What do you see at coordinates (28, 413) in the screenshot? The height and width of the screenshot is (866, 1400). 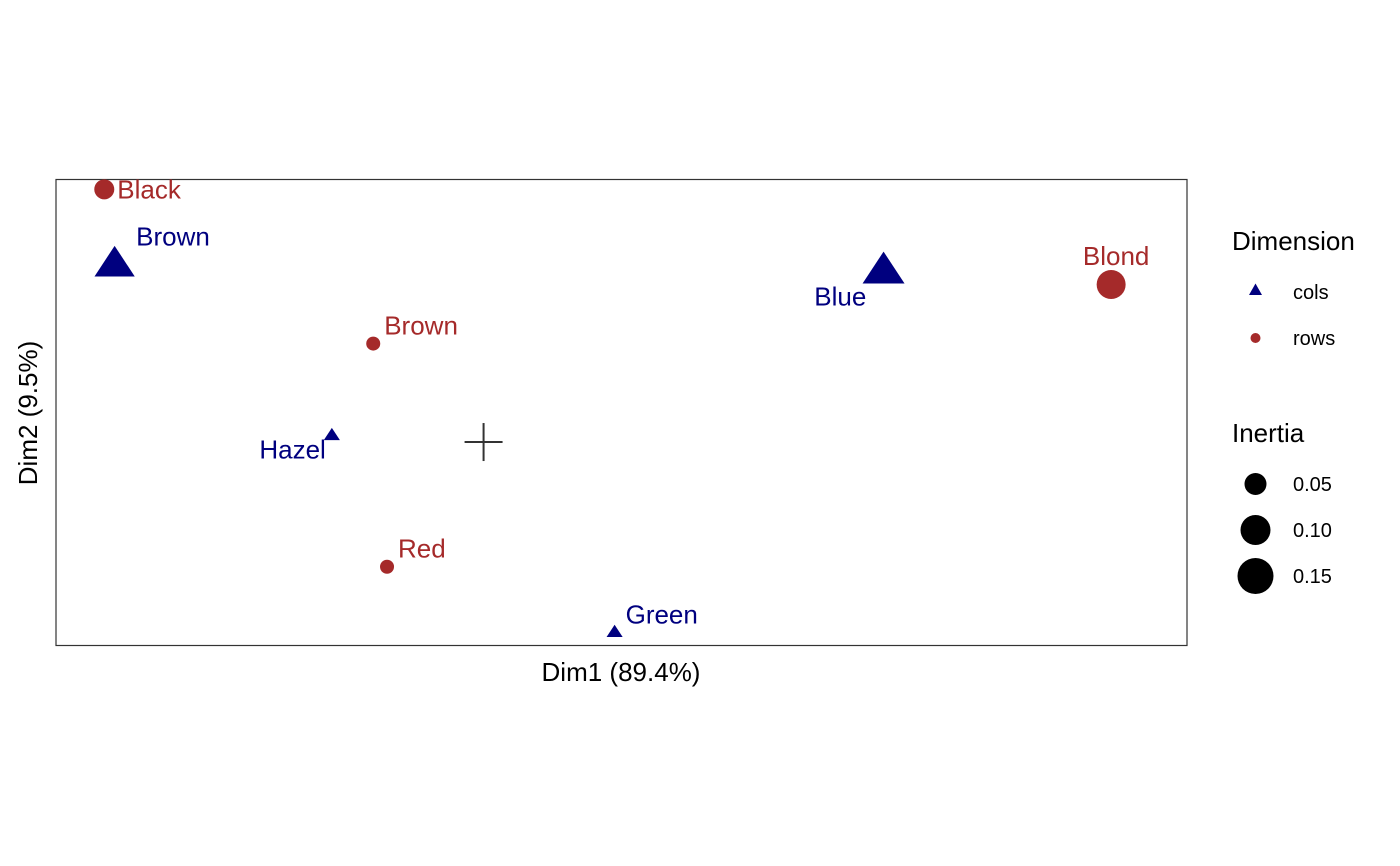 I see `y-axis-title: Dim2 (9.5%)` at bounding box center [28, 413].